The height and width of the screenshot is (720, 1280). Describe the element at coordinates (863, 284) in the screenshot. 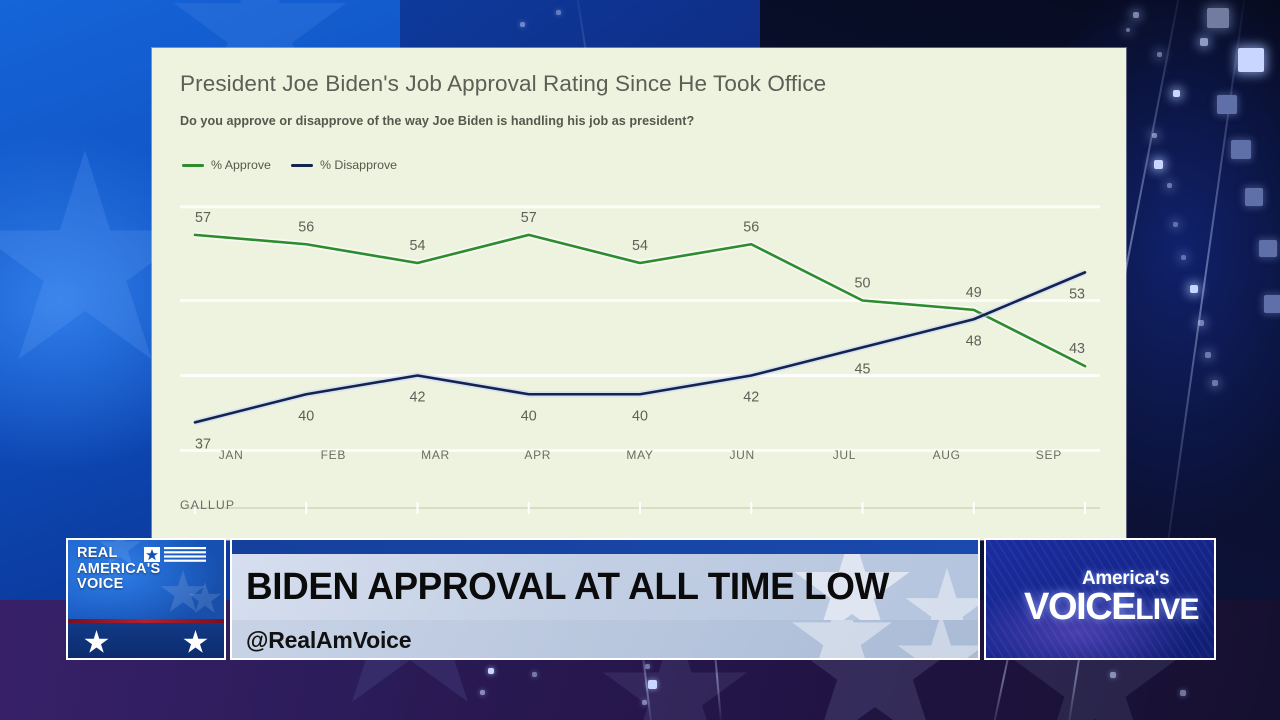

I see `chart-data-label: 50` at that location.